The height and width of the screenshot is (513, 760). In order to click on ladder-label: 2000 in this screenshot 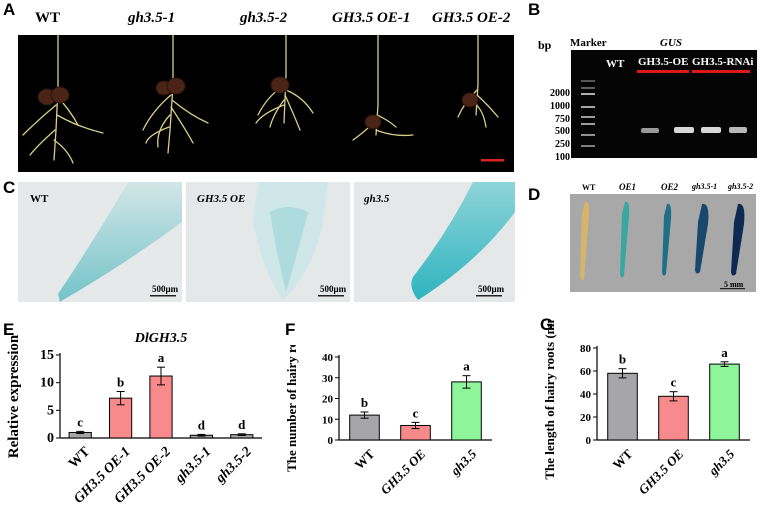, I will do `click(560, 93)`.